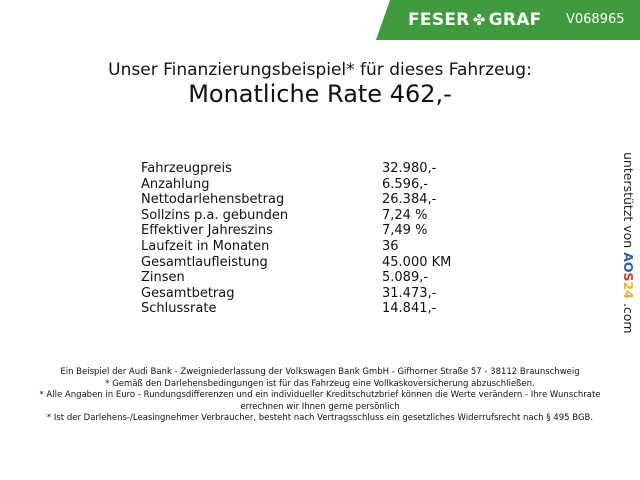 This screenshot has height=480, width=640. What do you see at coordinates (296, 185) in the screenshot?
I see `table-row: Anzahlung 6.596,-` at bounding box center [296, 185].